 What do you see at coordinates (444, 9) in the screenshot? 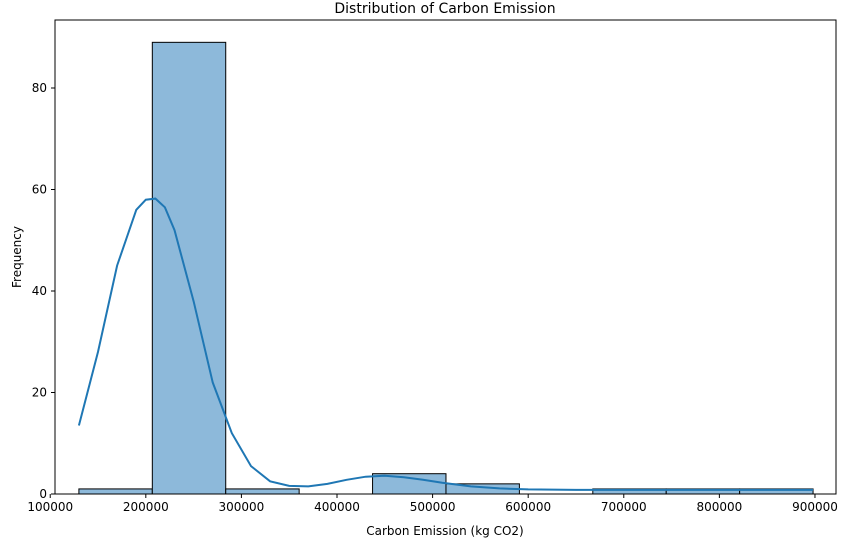
I see `chart-title: Distribution of Carbon Emission` at bounding box center [444, 9].